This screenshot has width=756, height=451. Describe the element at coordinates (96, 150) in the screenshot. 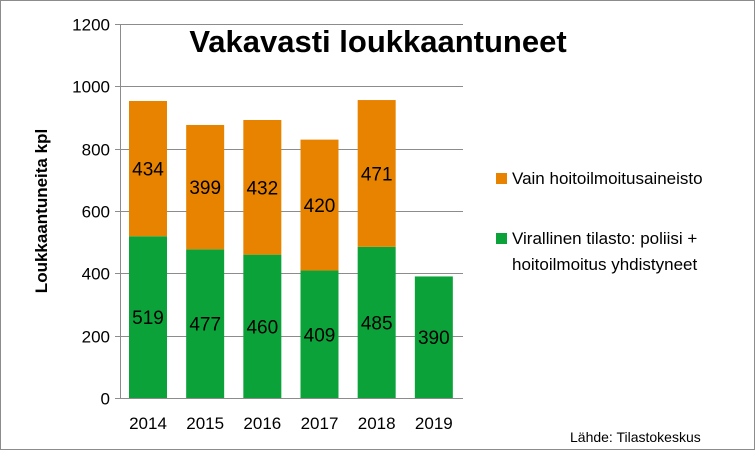

I see `y-tick-label: 800` at that location.